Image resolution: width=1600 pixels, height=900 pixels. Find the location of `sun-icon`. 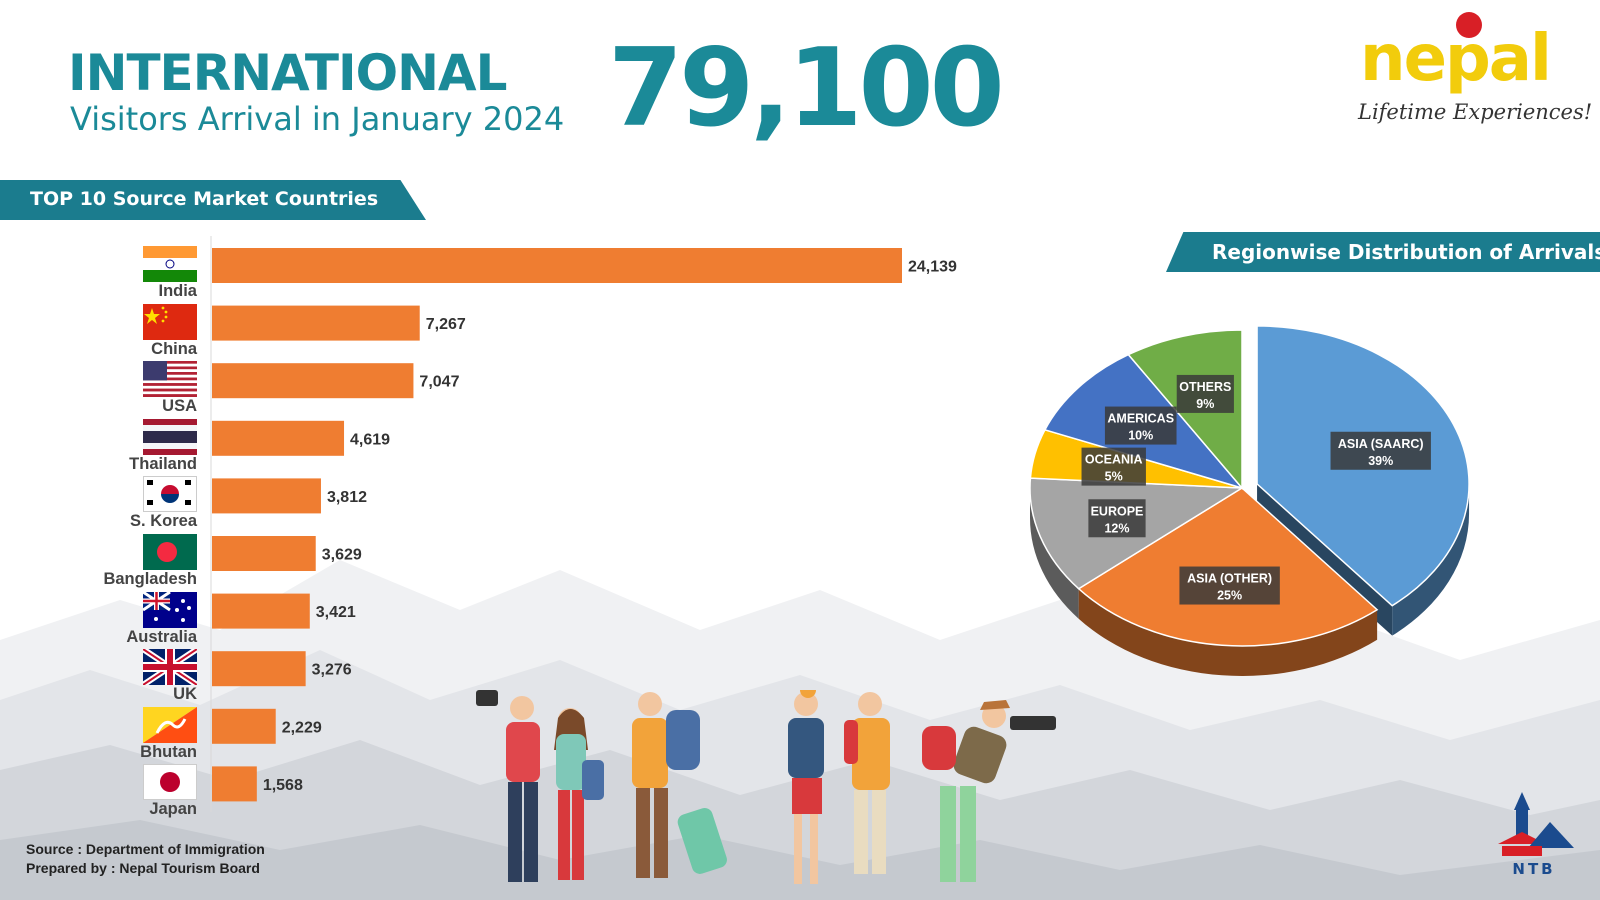

sun-icon is located at coordinates (1469, 25).